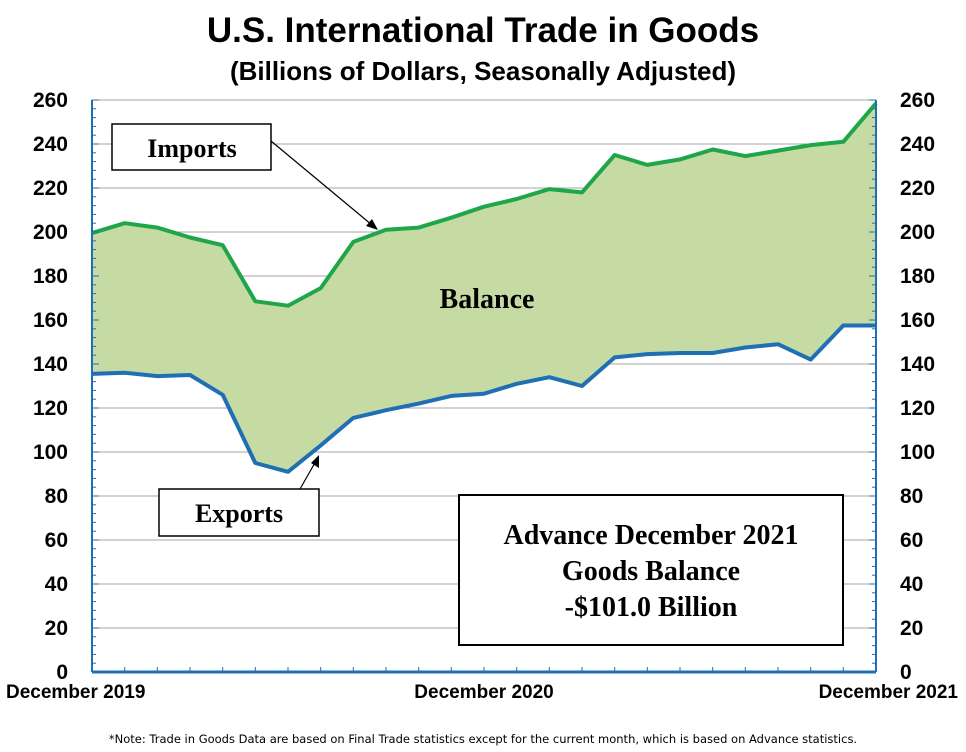  What do you see at coordinates (372, 224) in the screenshot?
I see `imports-arrowhead` at bounding box center [372, 224].